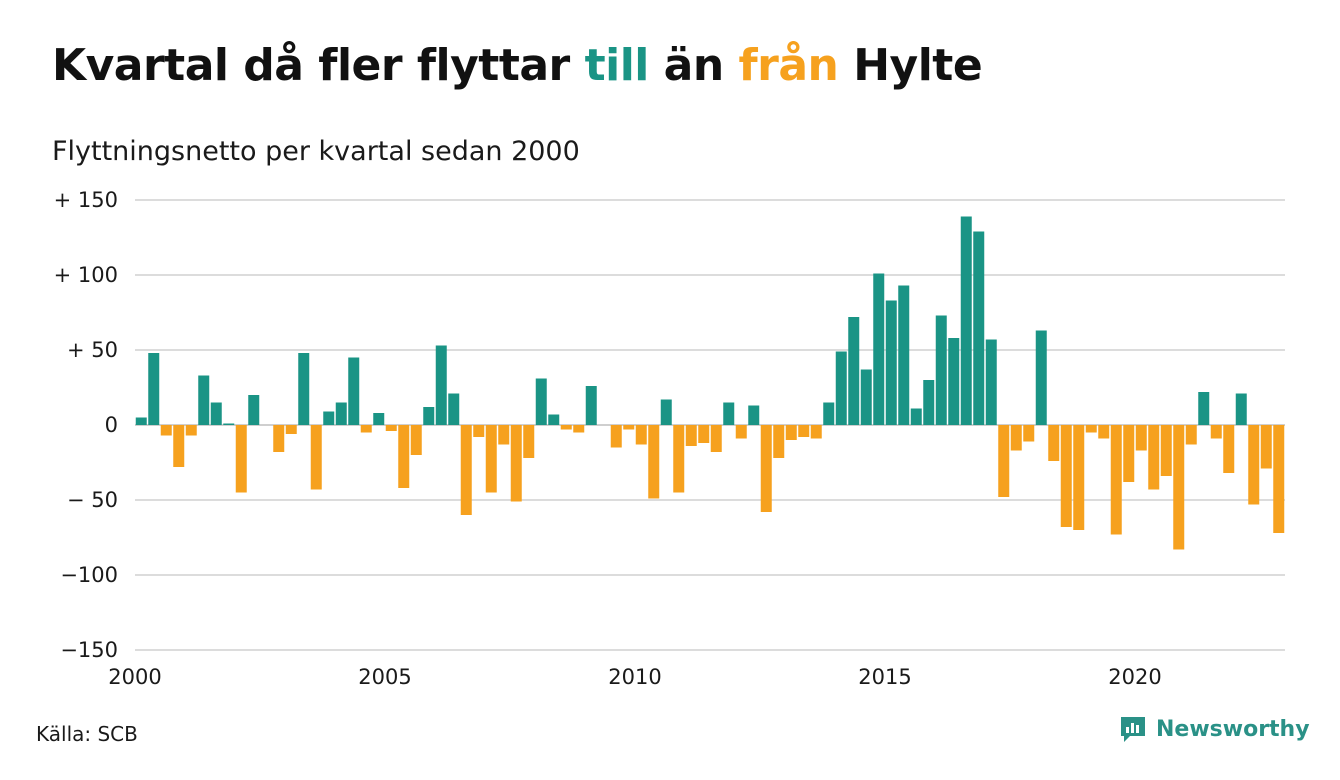  I want to click on bar-2009-q3, so click(616, 436).